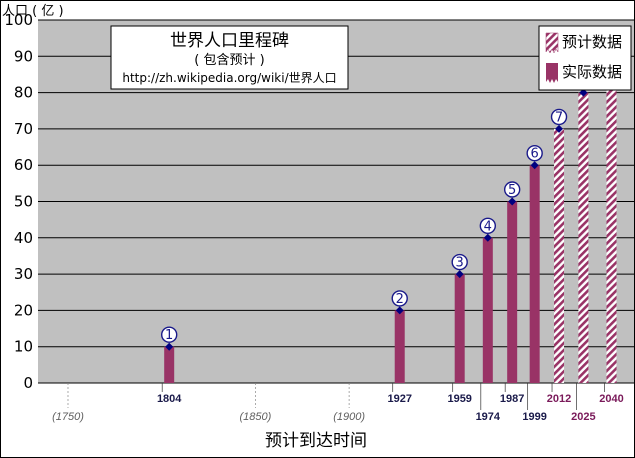 This screenshot has height=458, width=635. I want to click on source-link: http://zh.wikipedia.org/wiki/世界人口, so click(229, 78).